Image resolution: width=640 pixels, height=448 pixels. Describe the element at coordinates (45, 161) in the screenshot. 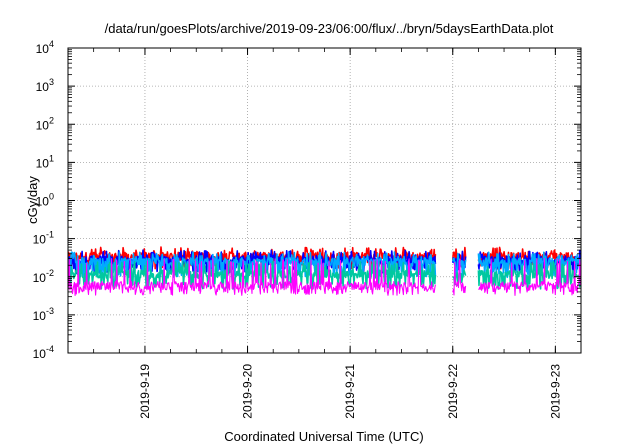

I see `y-tick-label: 10¹` at that location.